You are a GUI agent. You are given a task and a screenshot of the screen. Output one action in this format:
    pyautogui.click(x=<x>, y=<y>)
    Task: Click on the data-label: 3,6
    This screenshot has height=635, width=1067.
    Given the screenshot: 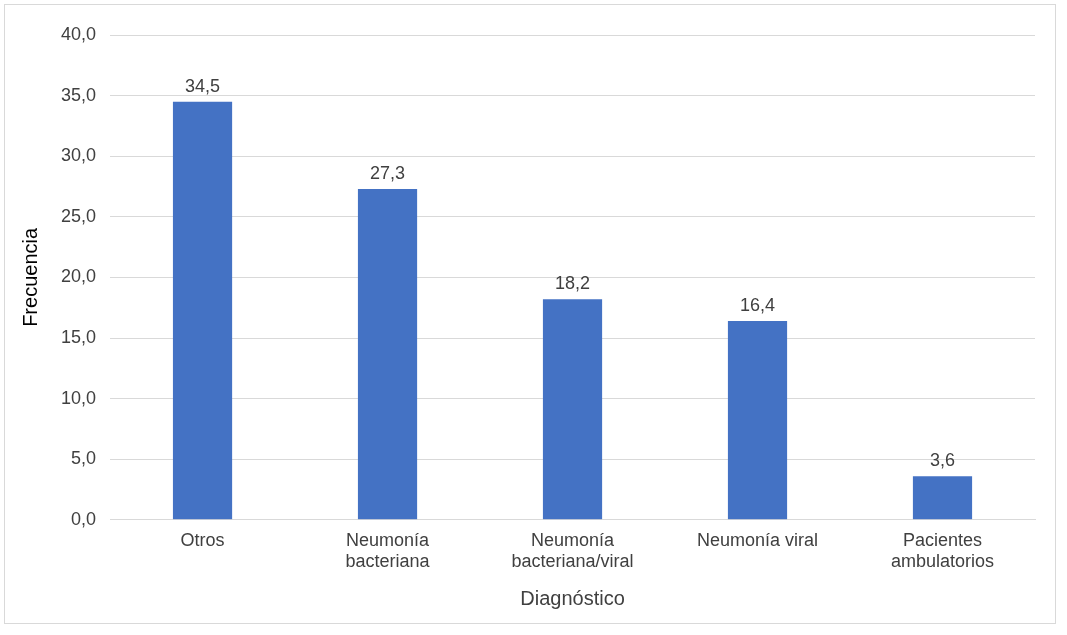 What is the action you would take?
    pyautogui.click(x=942, y=460)
    